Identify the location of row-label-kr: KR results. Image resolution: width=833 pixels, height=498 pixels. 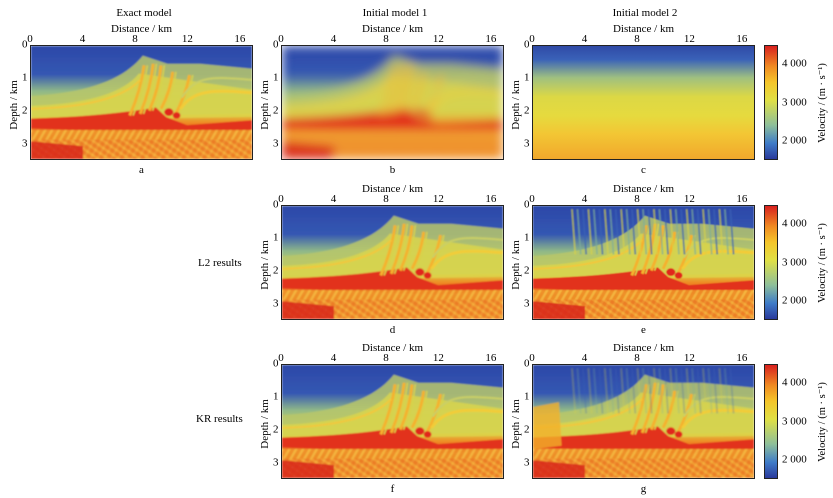
(219, 419).